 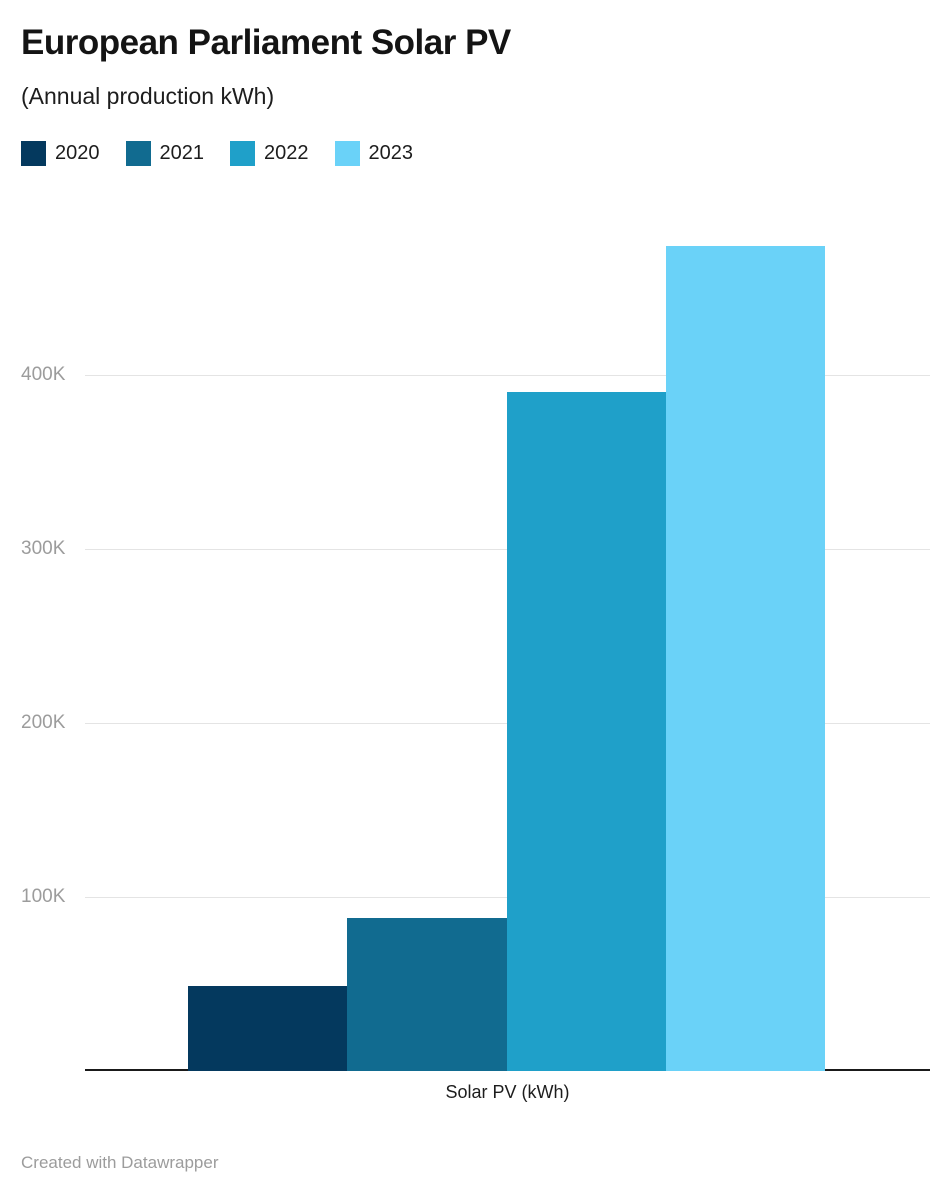 What do you see at coordinates (43, 549) in the screenshot?
I see `y-tick-label-300K: 300K` at bounding box center [43, 549].